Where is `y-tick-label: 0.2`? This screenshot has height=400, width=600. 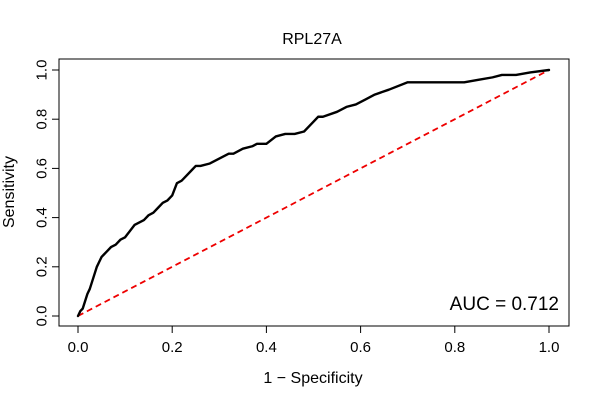 y-tick-label: 0.2 is located at coordinates (42, 266).